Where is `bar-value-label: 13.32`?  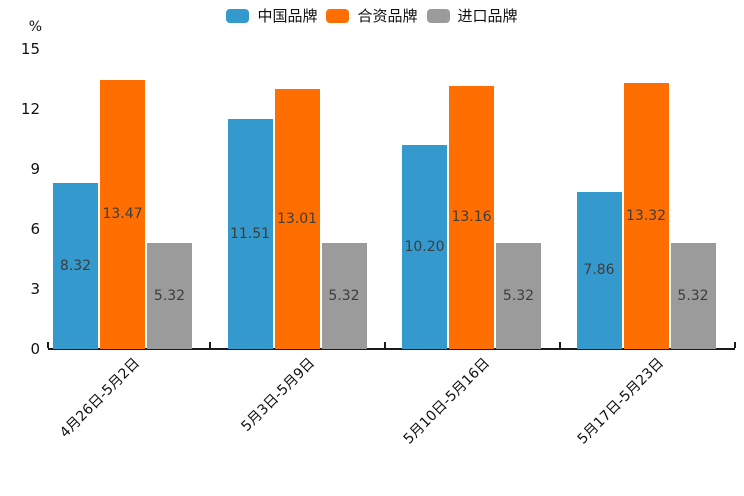
bar-value-label: 13.32 is located at coordinates (646, 215).